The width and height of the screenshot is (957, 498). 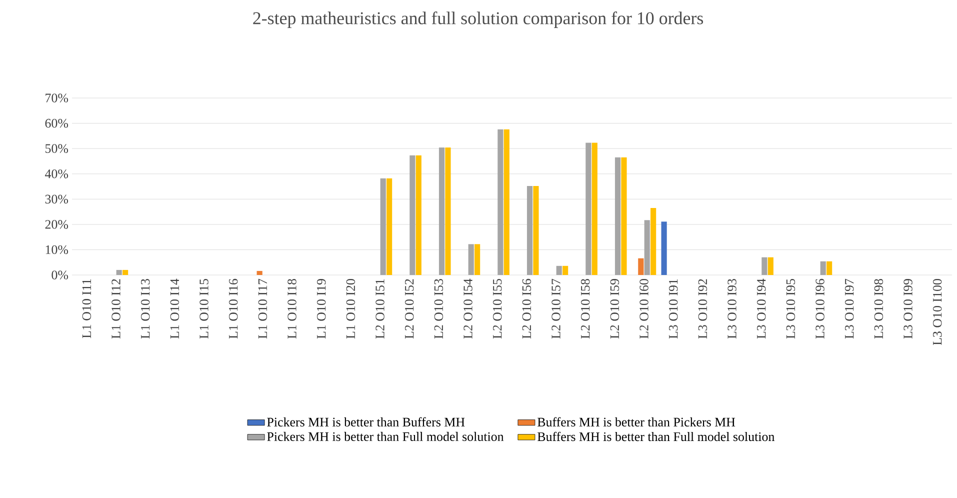 I want to click on x-tick-label: L3 O10 I97, so click(x=849, y=308).